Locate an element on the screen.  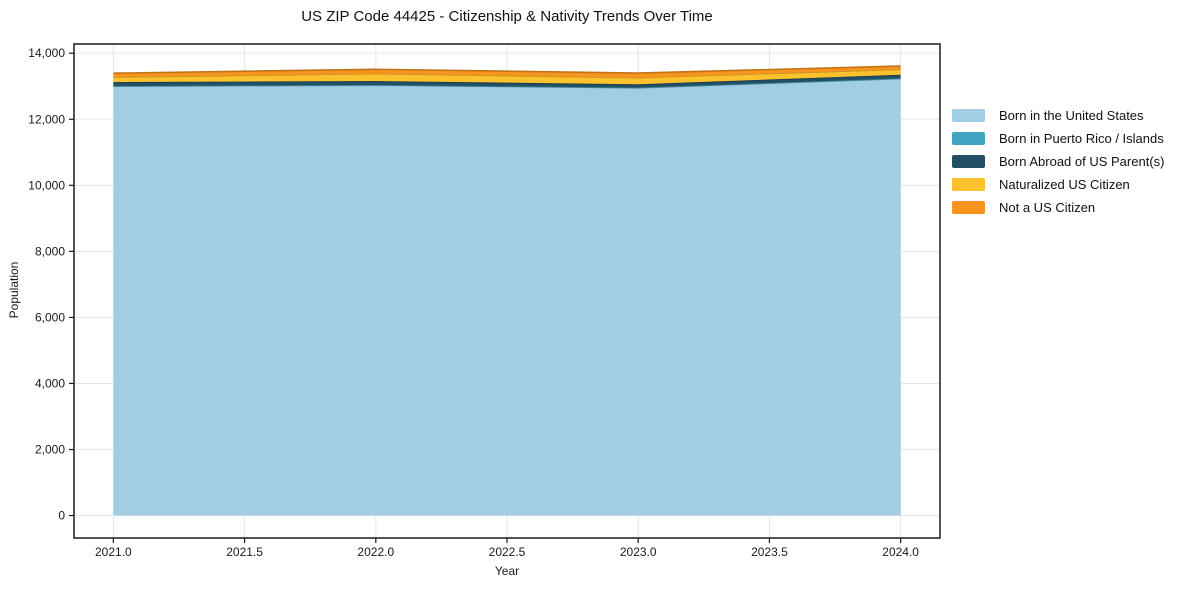
legend-label: Naturalized US Citizen is located at coordinates (1064, 184).